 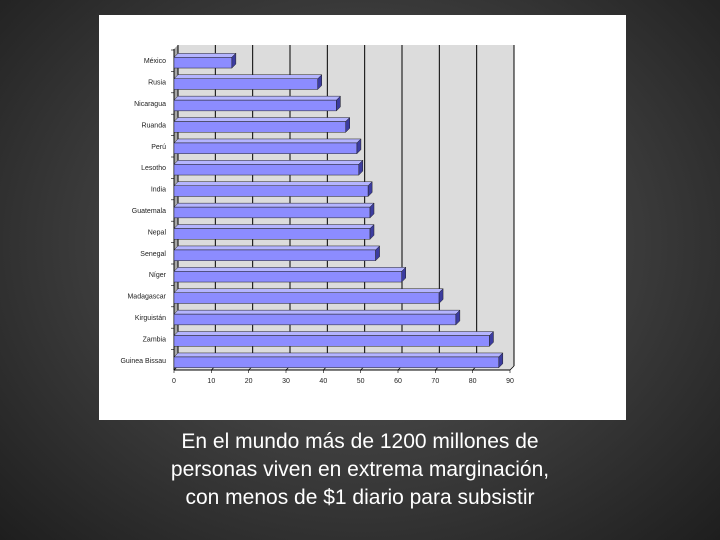 What do you see at coordinates (249, 381) in the screenshot?
I see `x-tick-label: 20` at bounding box center [249, 381].